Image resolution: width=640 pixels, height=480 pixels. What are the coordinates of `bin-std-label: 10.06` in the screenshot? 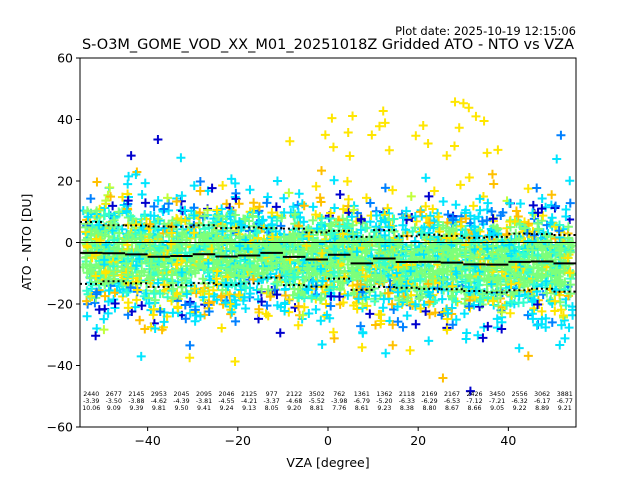 It's located at (91, 408).